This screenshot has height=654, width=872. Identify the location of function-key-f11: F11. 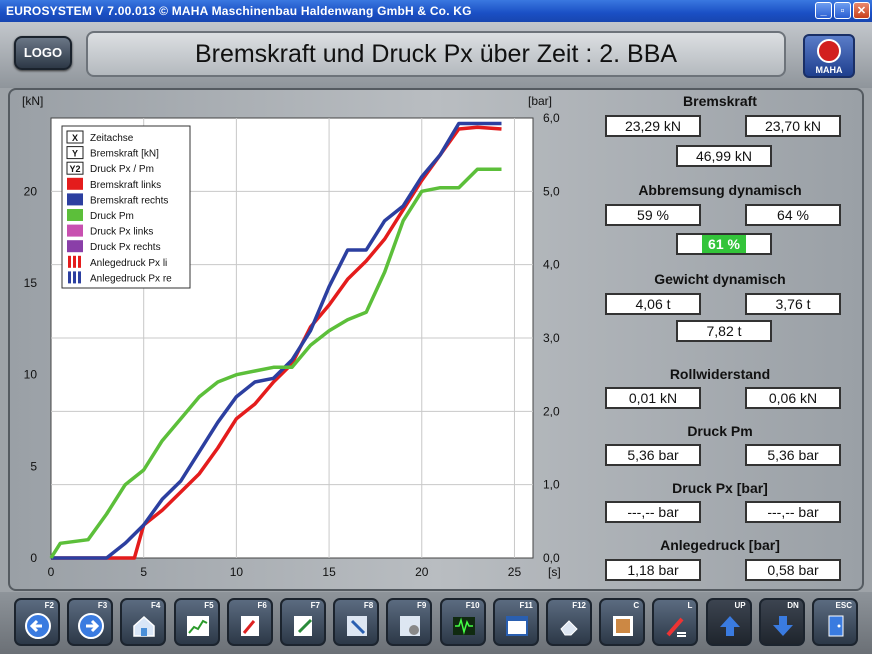
(515, 622).